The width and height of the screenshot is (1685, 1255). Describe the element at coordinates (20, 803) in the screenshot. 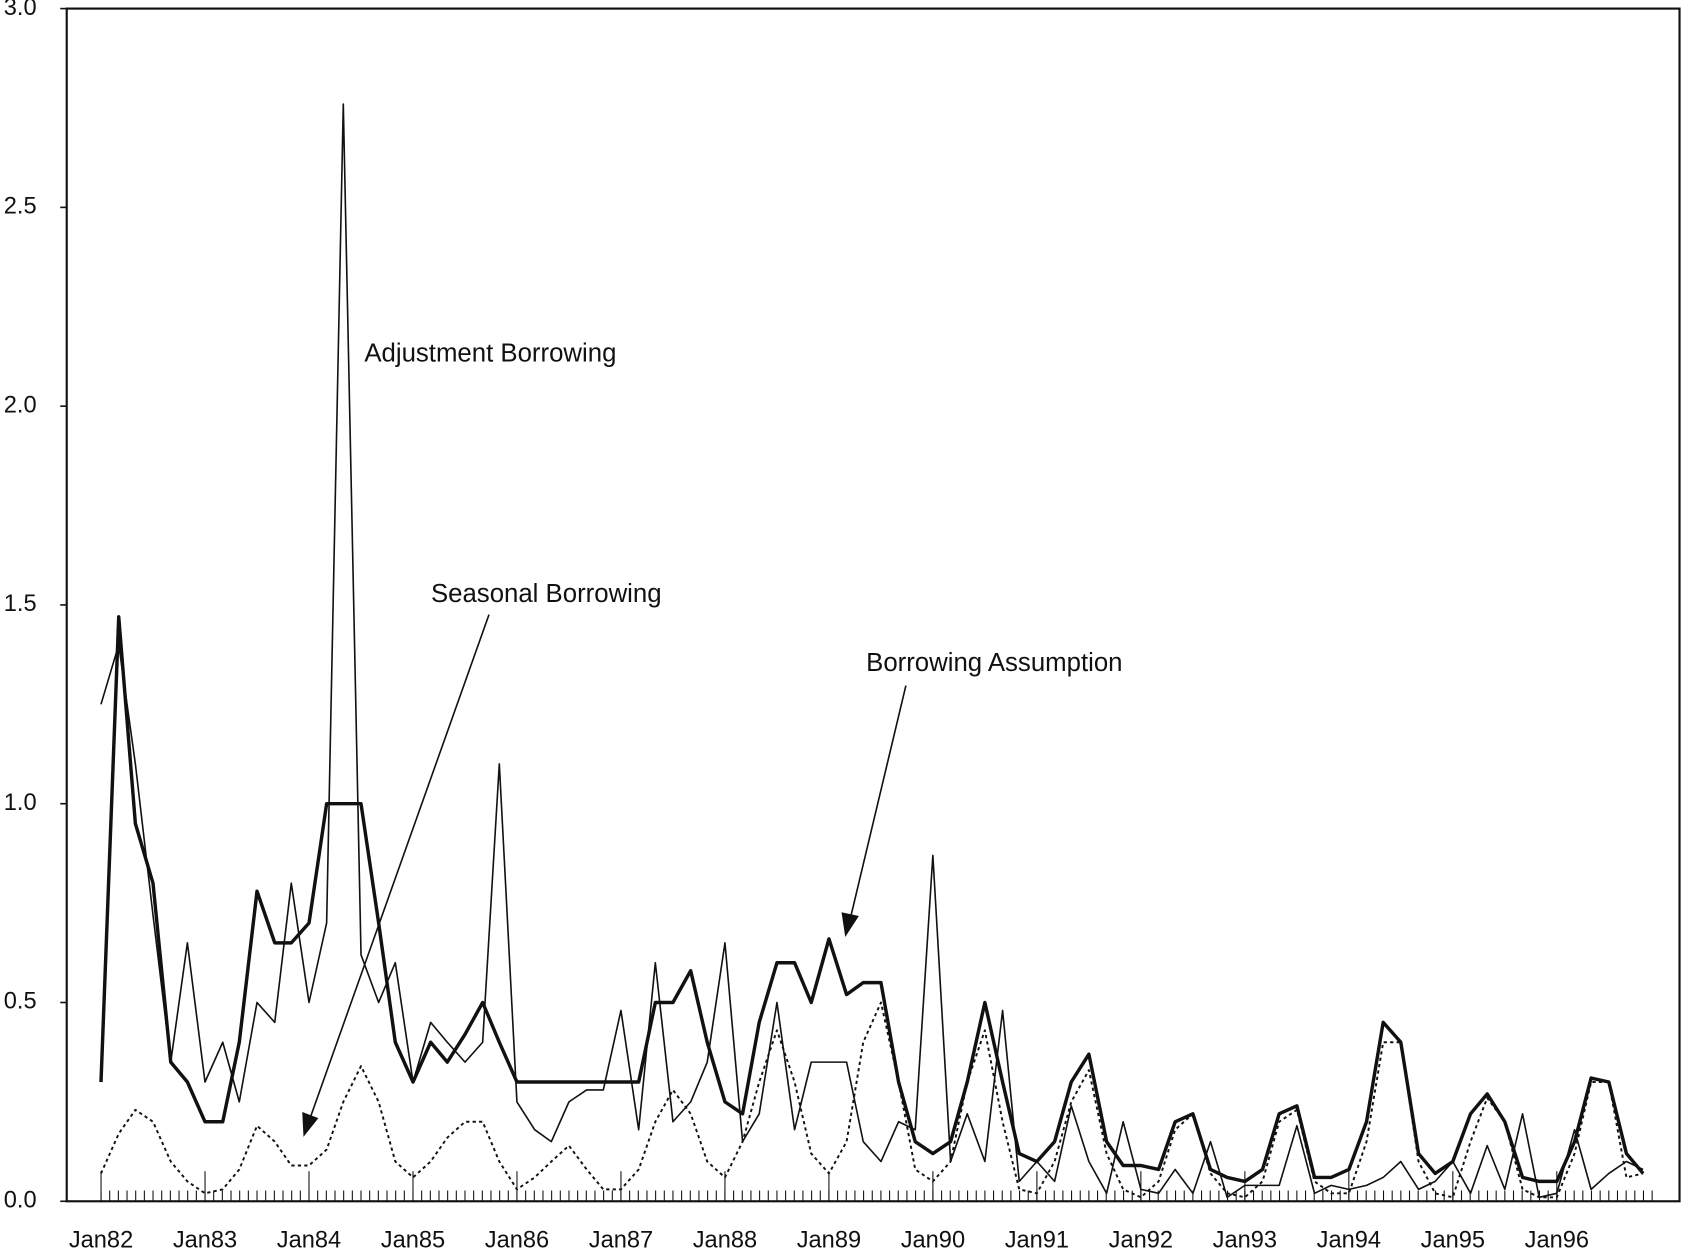

I see `y-tick-label: 1.0` at that location.